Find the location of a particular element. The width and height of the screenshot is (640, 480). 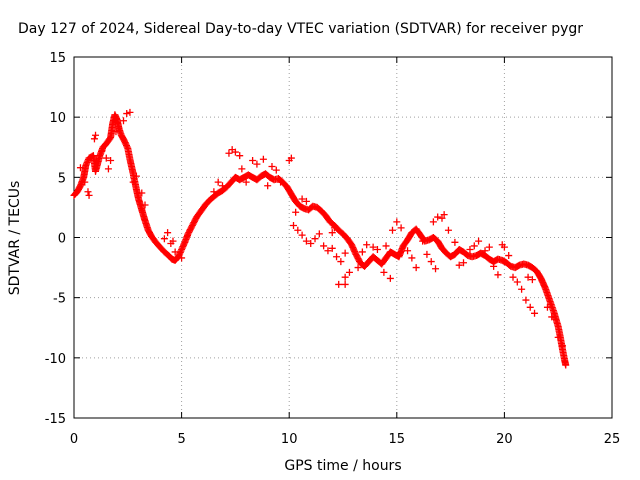

y-tick-label: 15 is located at coordinates (57, 58).